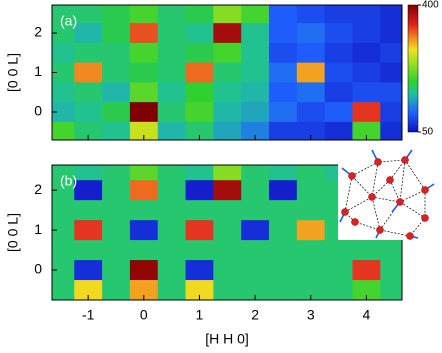  What do you see at coordinates (144, 315) in the screenshot?
I see `x-tick-label: 0` at bounding box center [144, 315].